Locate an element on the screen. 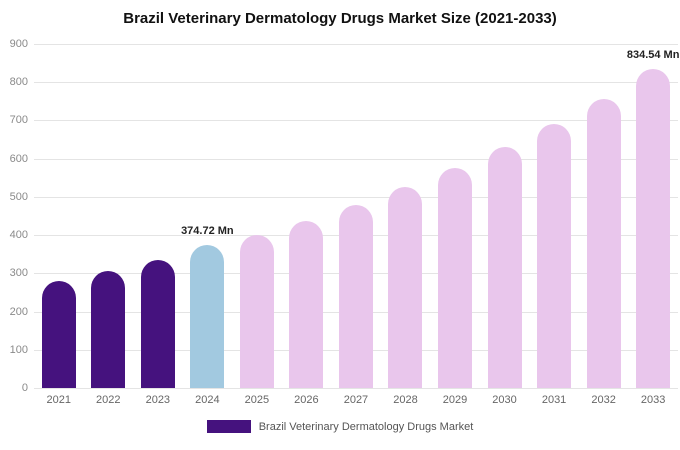 The image size is (680, 450). x-axis-tick-label: 2025 is located at coordinates (257, 400).